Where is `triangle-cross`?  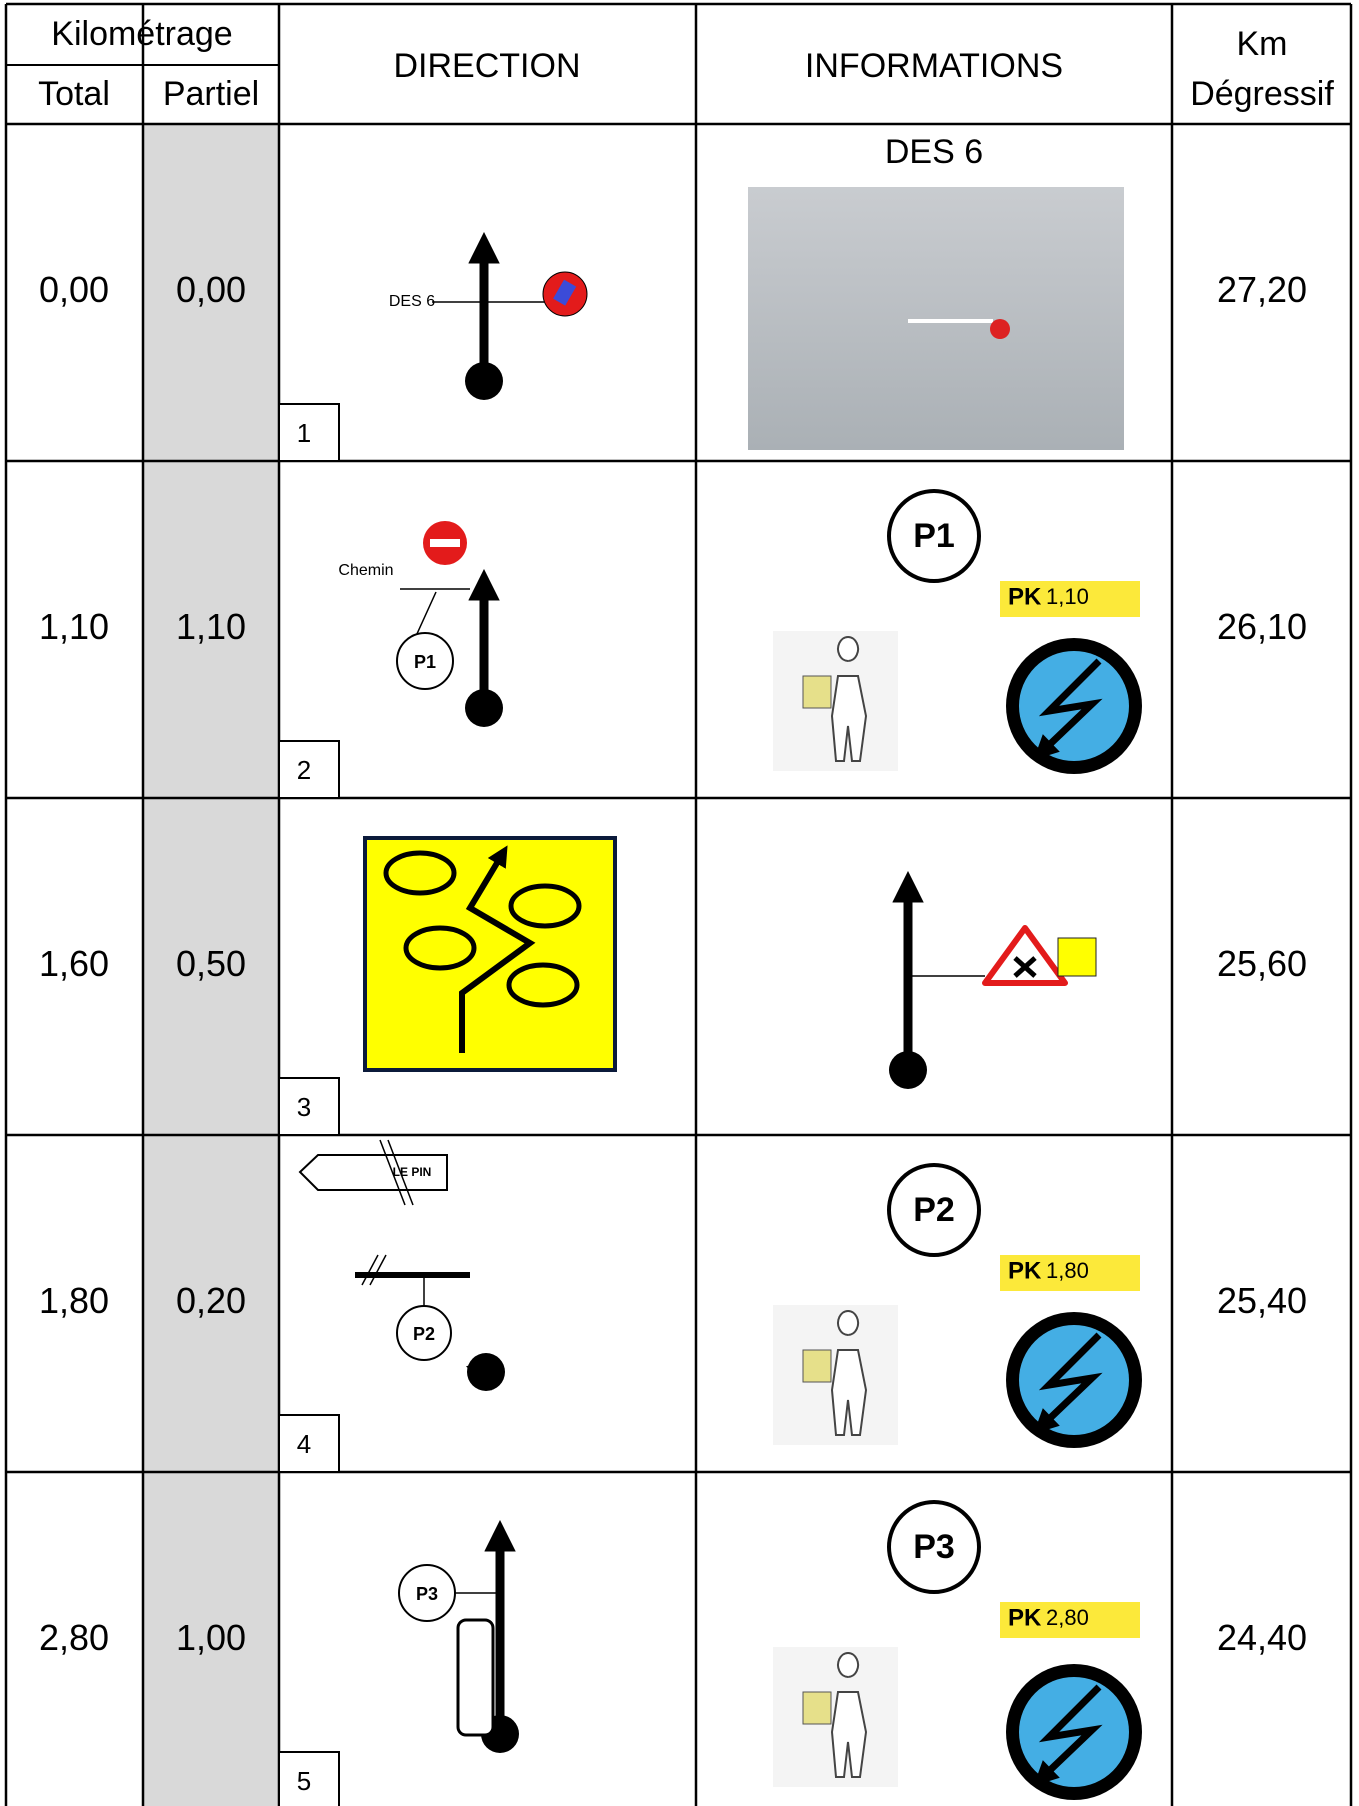 triangle-cross is located at coordinates (1025, 967).